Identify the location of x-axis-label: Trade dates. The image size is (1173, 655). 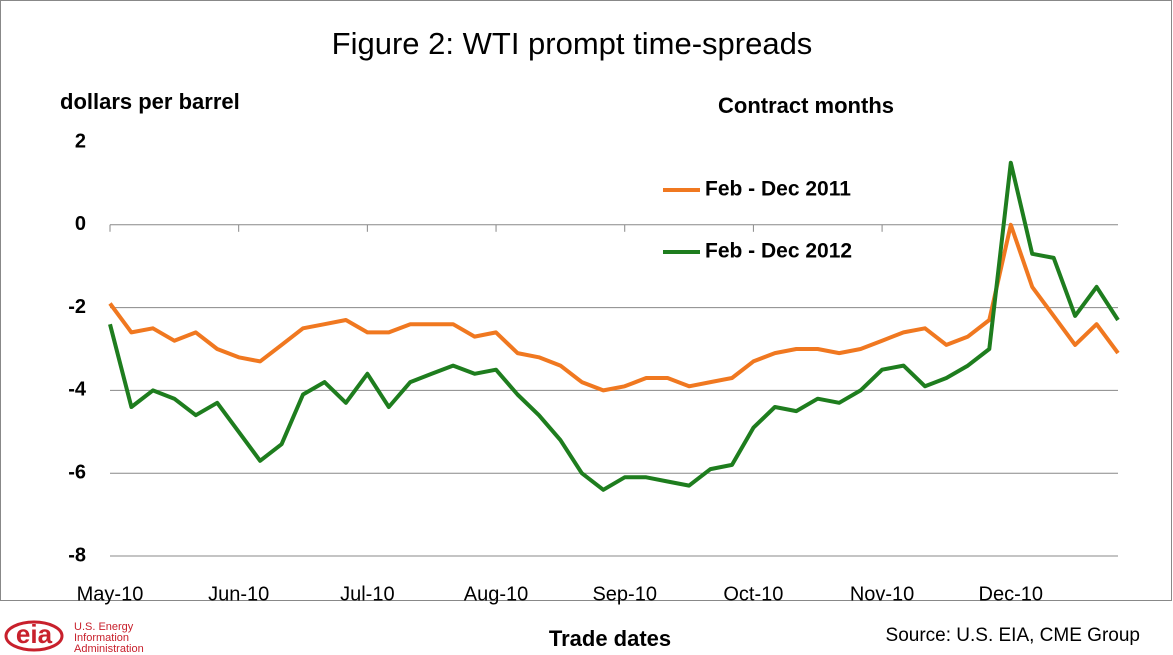
(610, 638).